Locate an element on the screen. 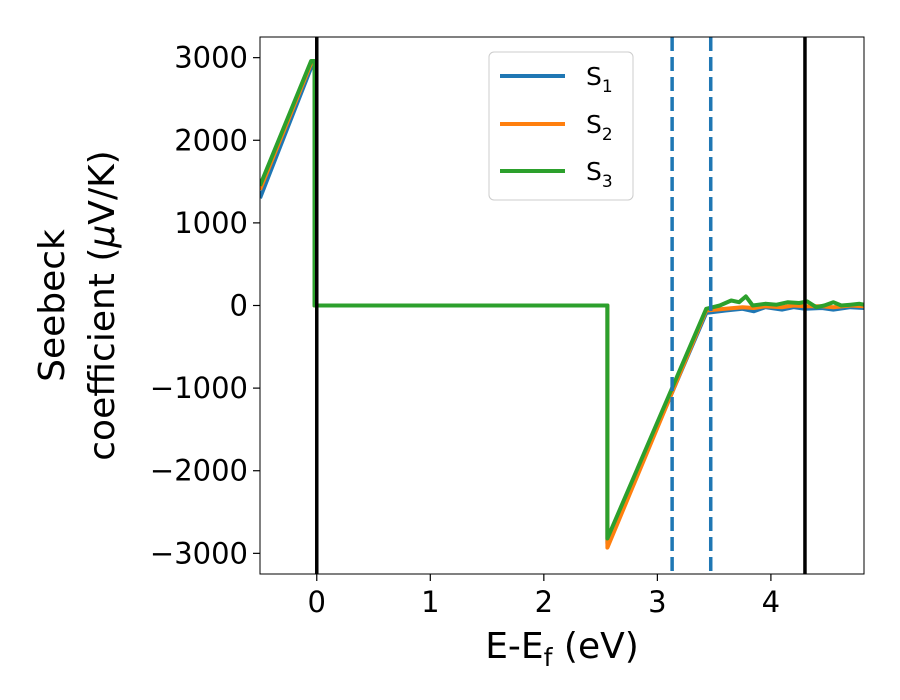 This screenshot has width=900, height=700. y-tick-label-0: 3000 is located at coordinates (211, 58).